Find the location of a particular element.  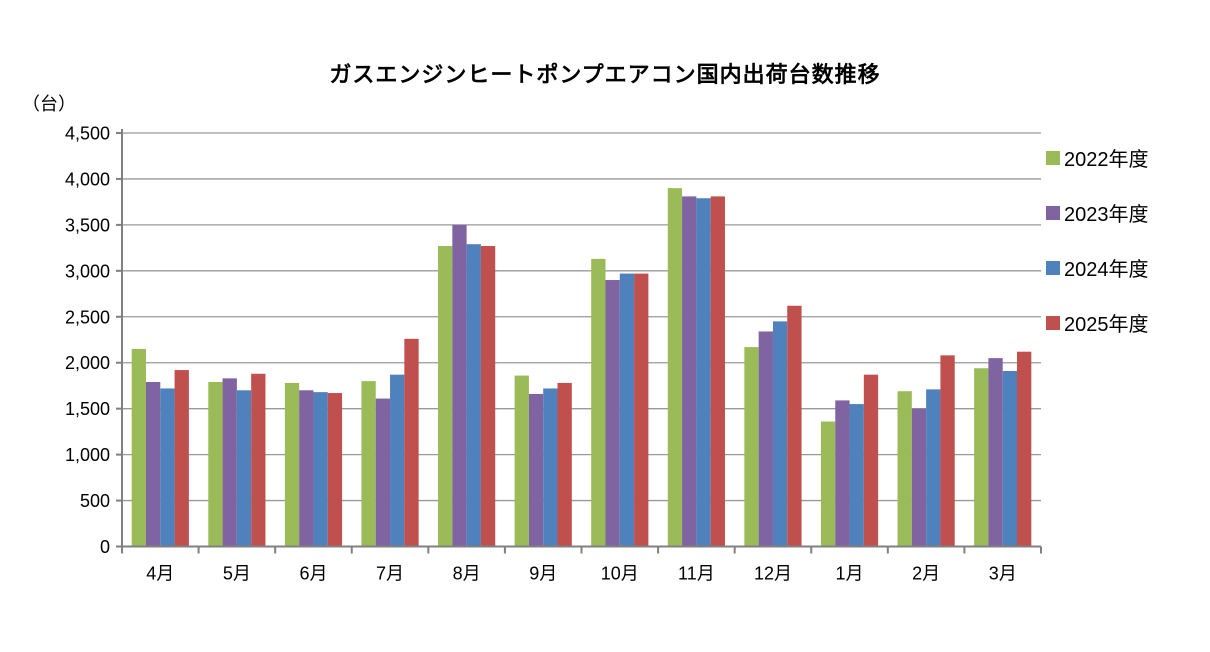

bar-2022年度-9月 is located at coordinates (521, 461).